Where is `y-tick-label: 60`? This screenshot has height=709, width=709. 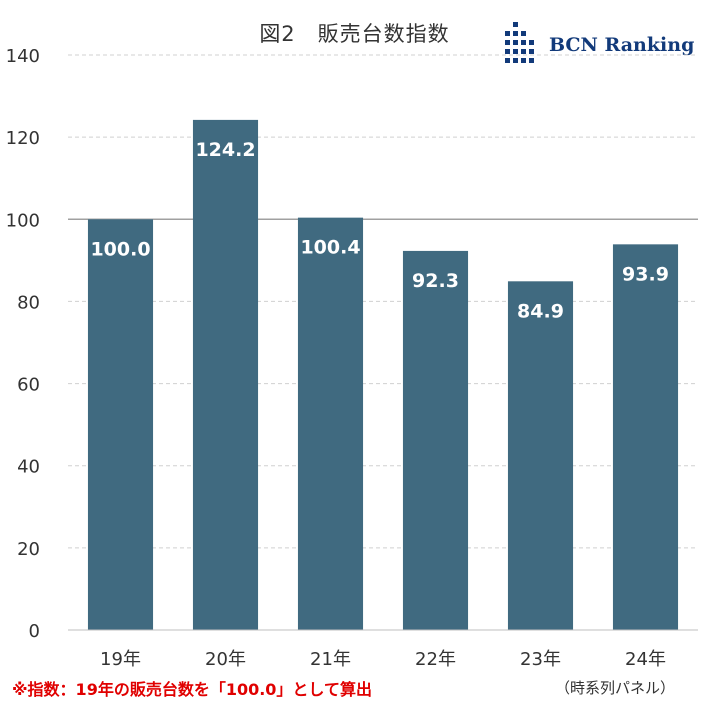
y-tick-label: 60 is located at coordinates (28, 385).